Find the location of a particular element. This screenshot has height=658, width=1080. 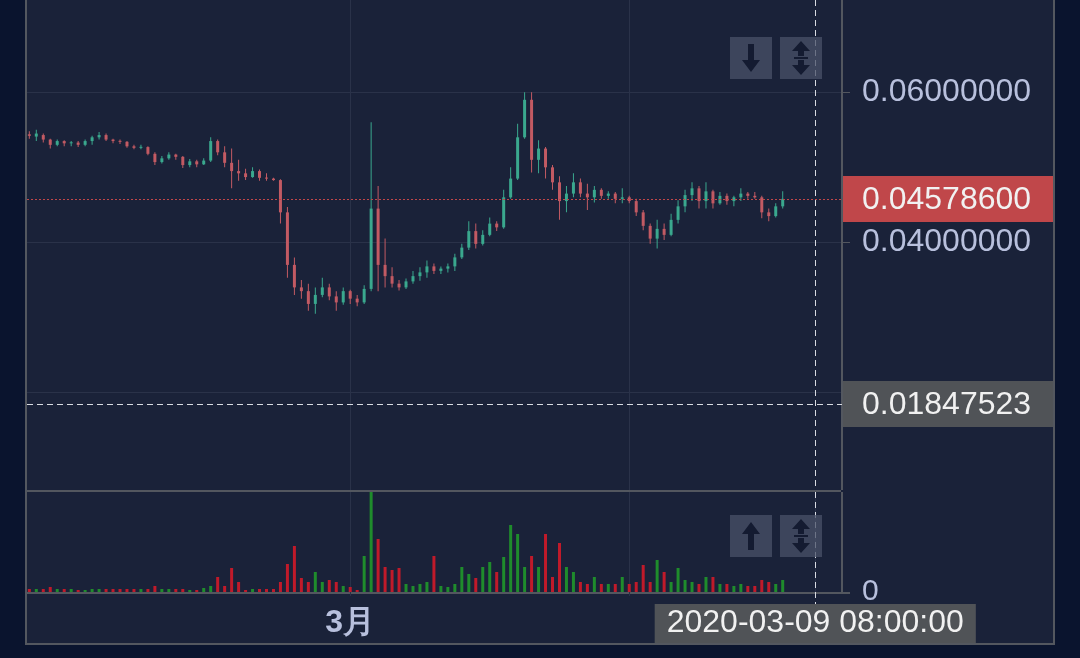

y-tick-label: 0.06000000 is located at coordinates (947, 90).